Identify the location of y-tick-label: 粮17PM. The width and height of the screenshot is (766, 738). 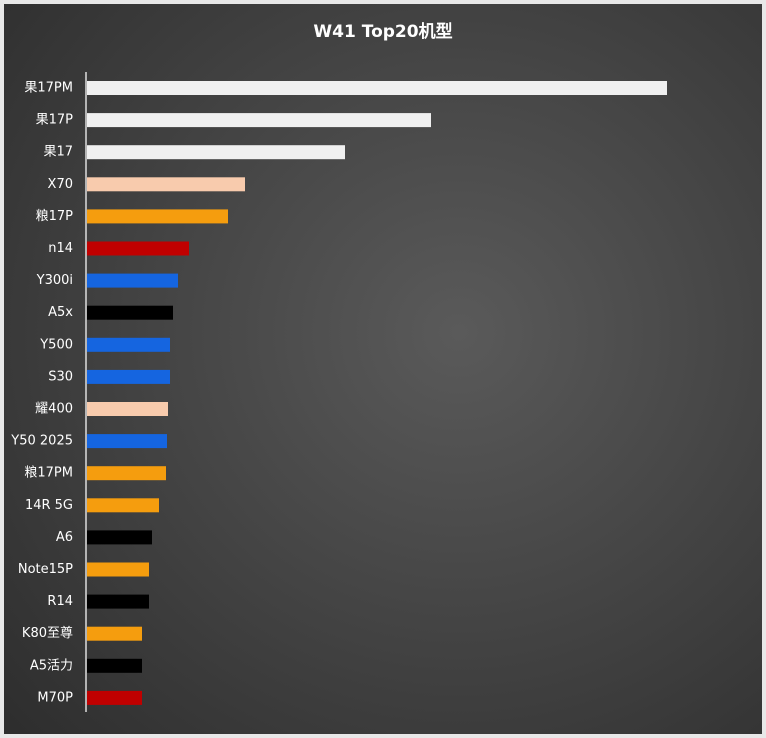
(48, 473).